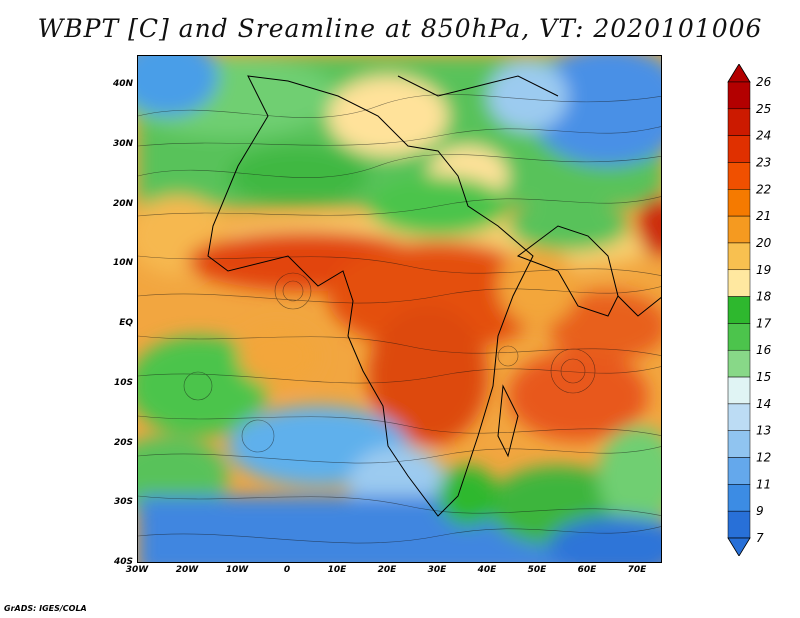  Describe the element at coordinates (537, 570) in the screenshot. I see `lon-tick-label: 50E` at that location.